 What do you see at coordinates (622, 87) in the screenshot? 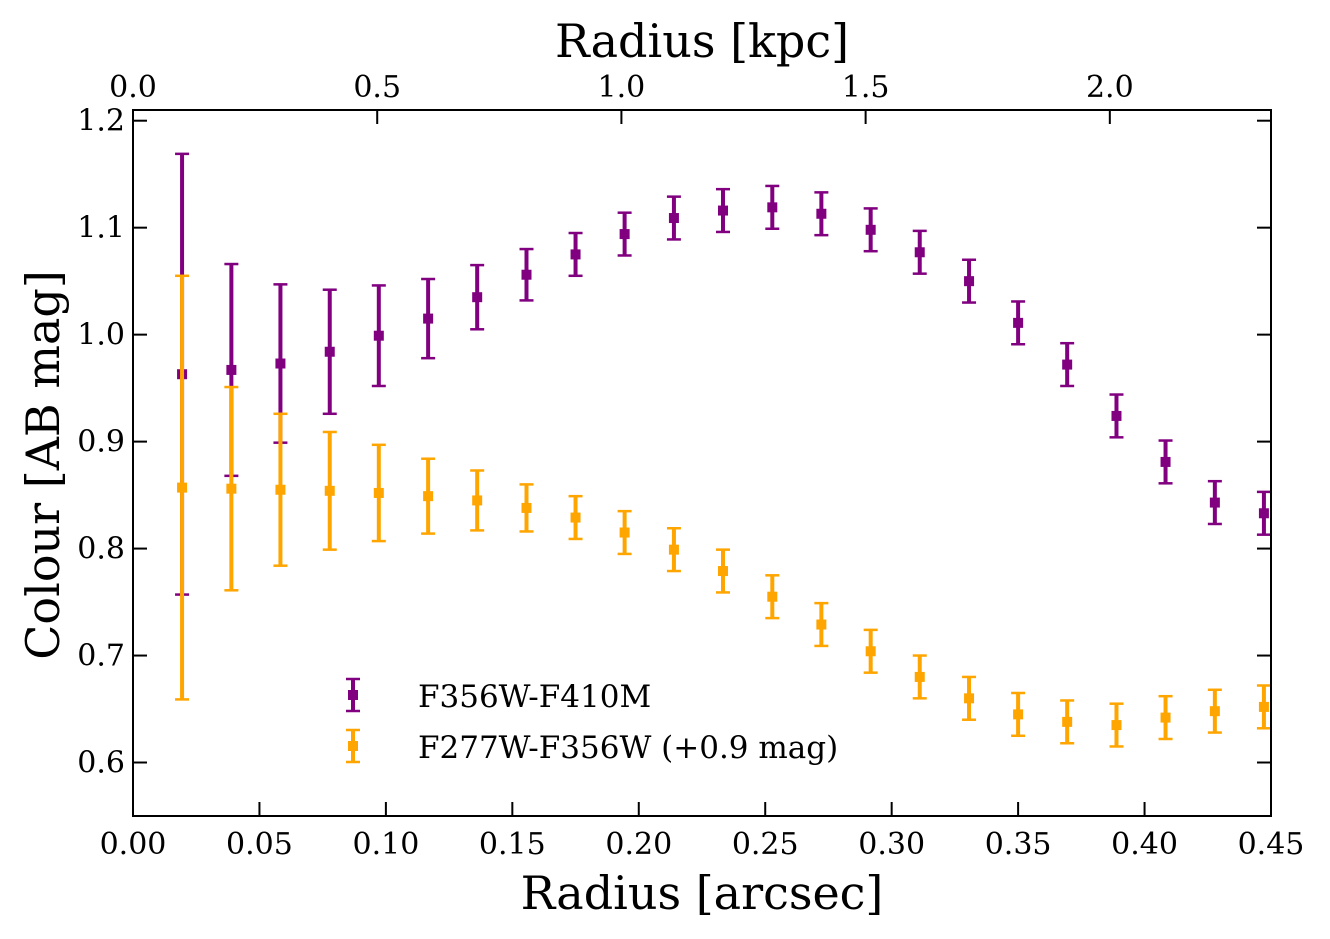
I see `x2-tick-label: 1.0` at bounding box center [622, 87].